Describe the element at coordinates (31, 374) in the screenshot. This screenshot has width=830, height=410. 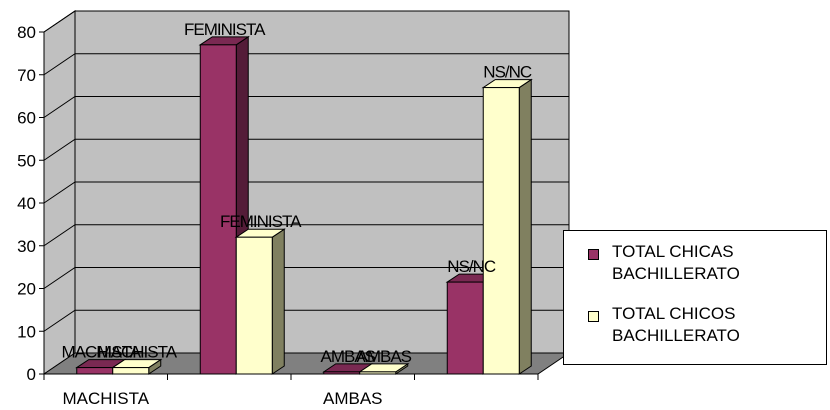
I see `y-tick-label: 0` at that location.